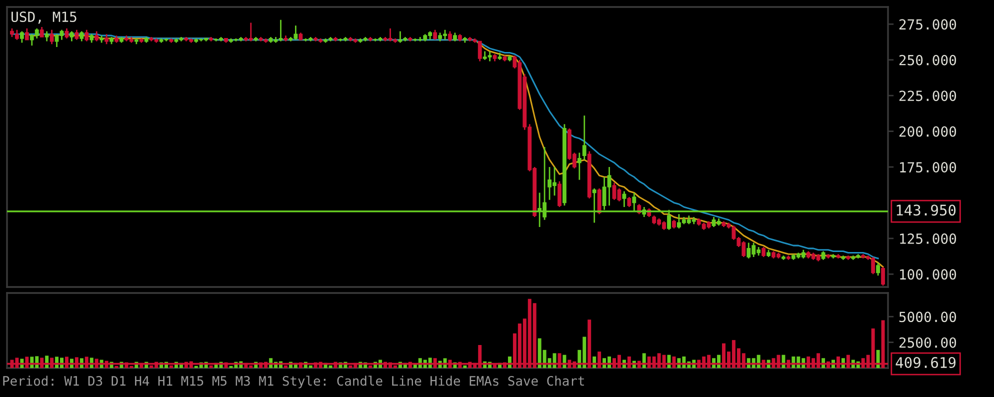 The image size is (994, 397). Describe the element at coordinates (71, 381) in the screenshot. I see `text: W1` at that location.